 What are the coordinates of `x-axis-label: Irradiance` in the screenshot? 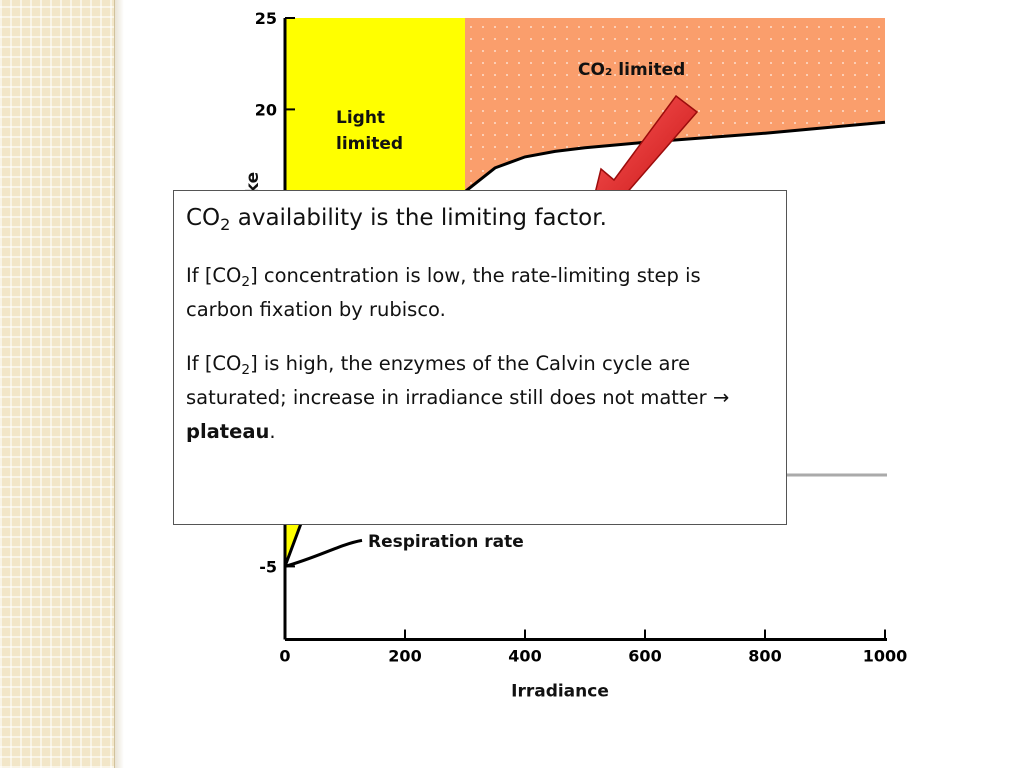 It's located at (560, 692).